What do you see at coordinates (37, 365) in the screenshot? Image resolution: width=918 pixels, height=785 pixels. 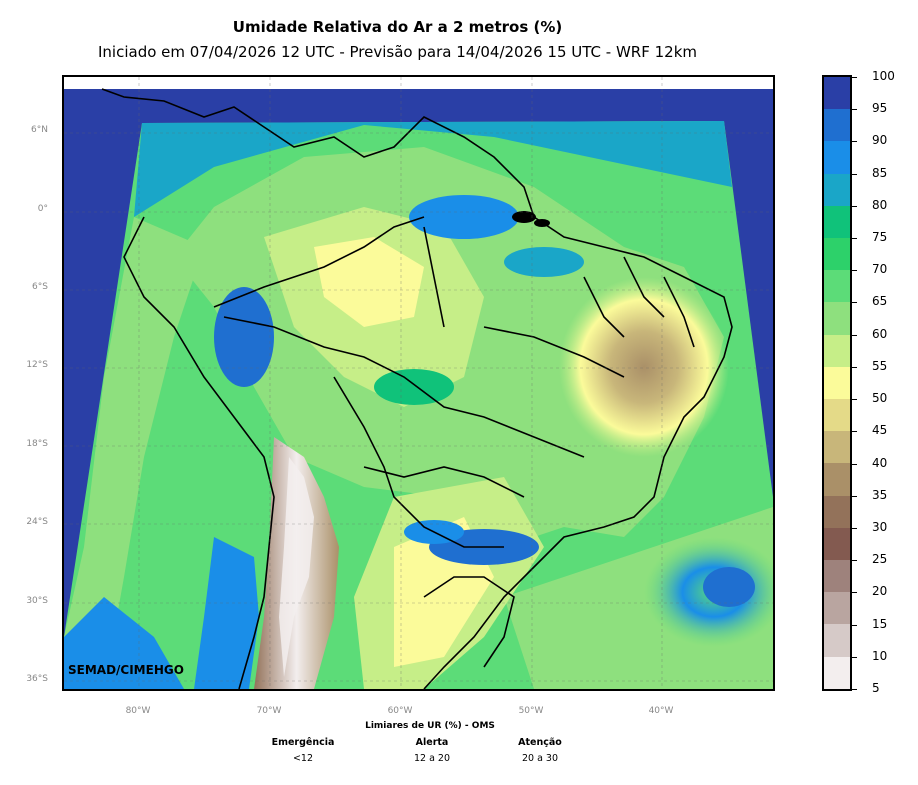 I see `lat-label-12s: 12°S` at bounding box center [37, 365].